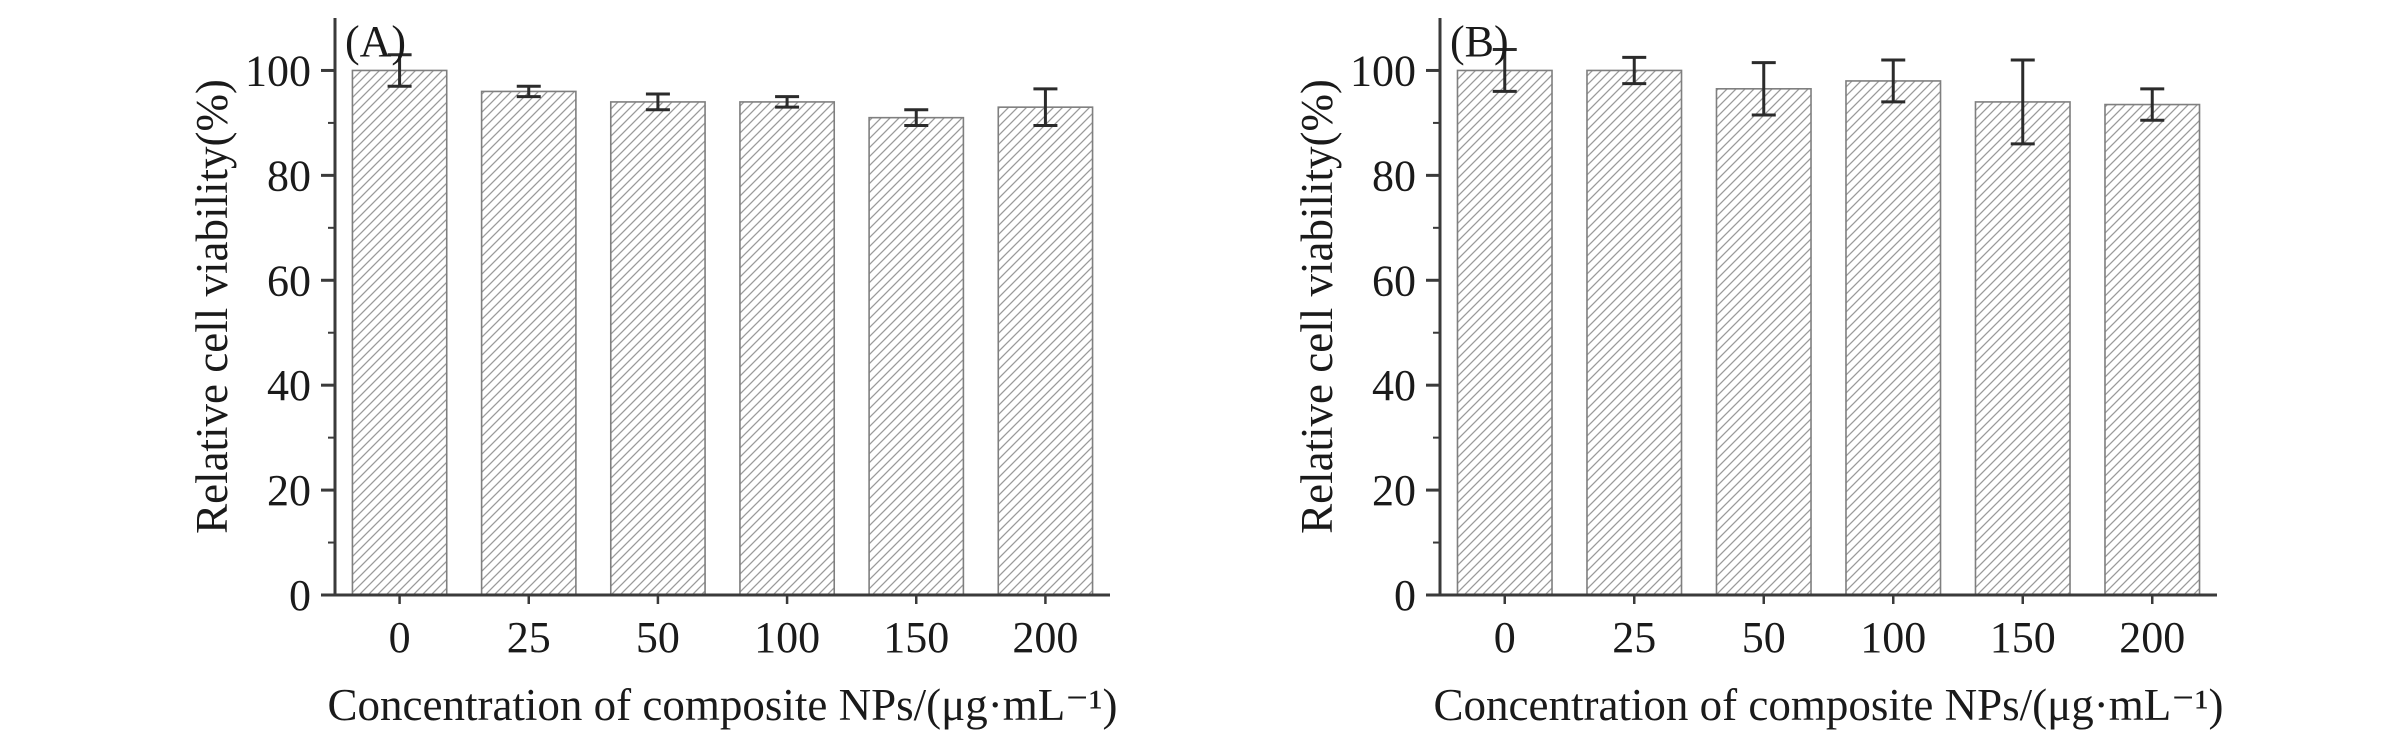 The width and height of the screenshot is (2390, 740). Describe the element at coordinates (375, 41) in the screenshot. I see `panel-label: (A)` at that location.